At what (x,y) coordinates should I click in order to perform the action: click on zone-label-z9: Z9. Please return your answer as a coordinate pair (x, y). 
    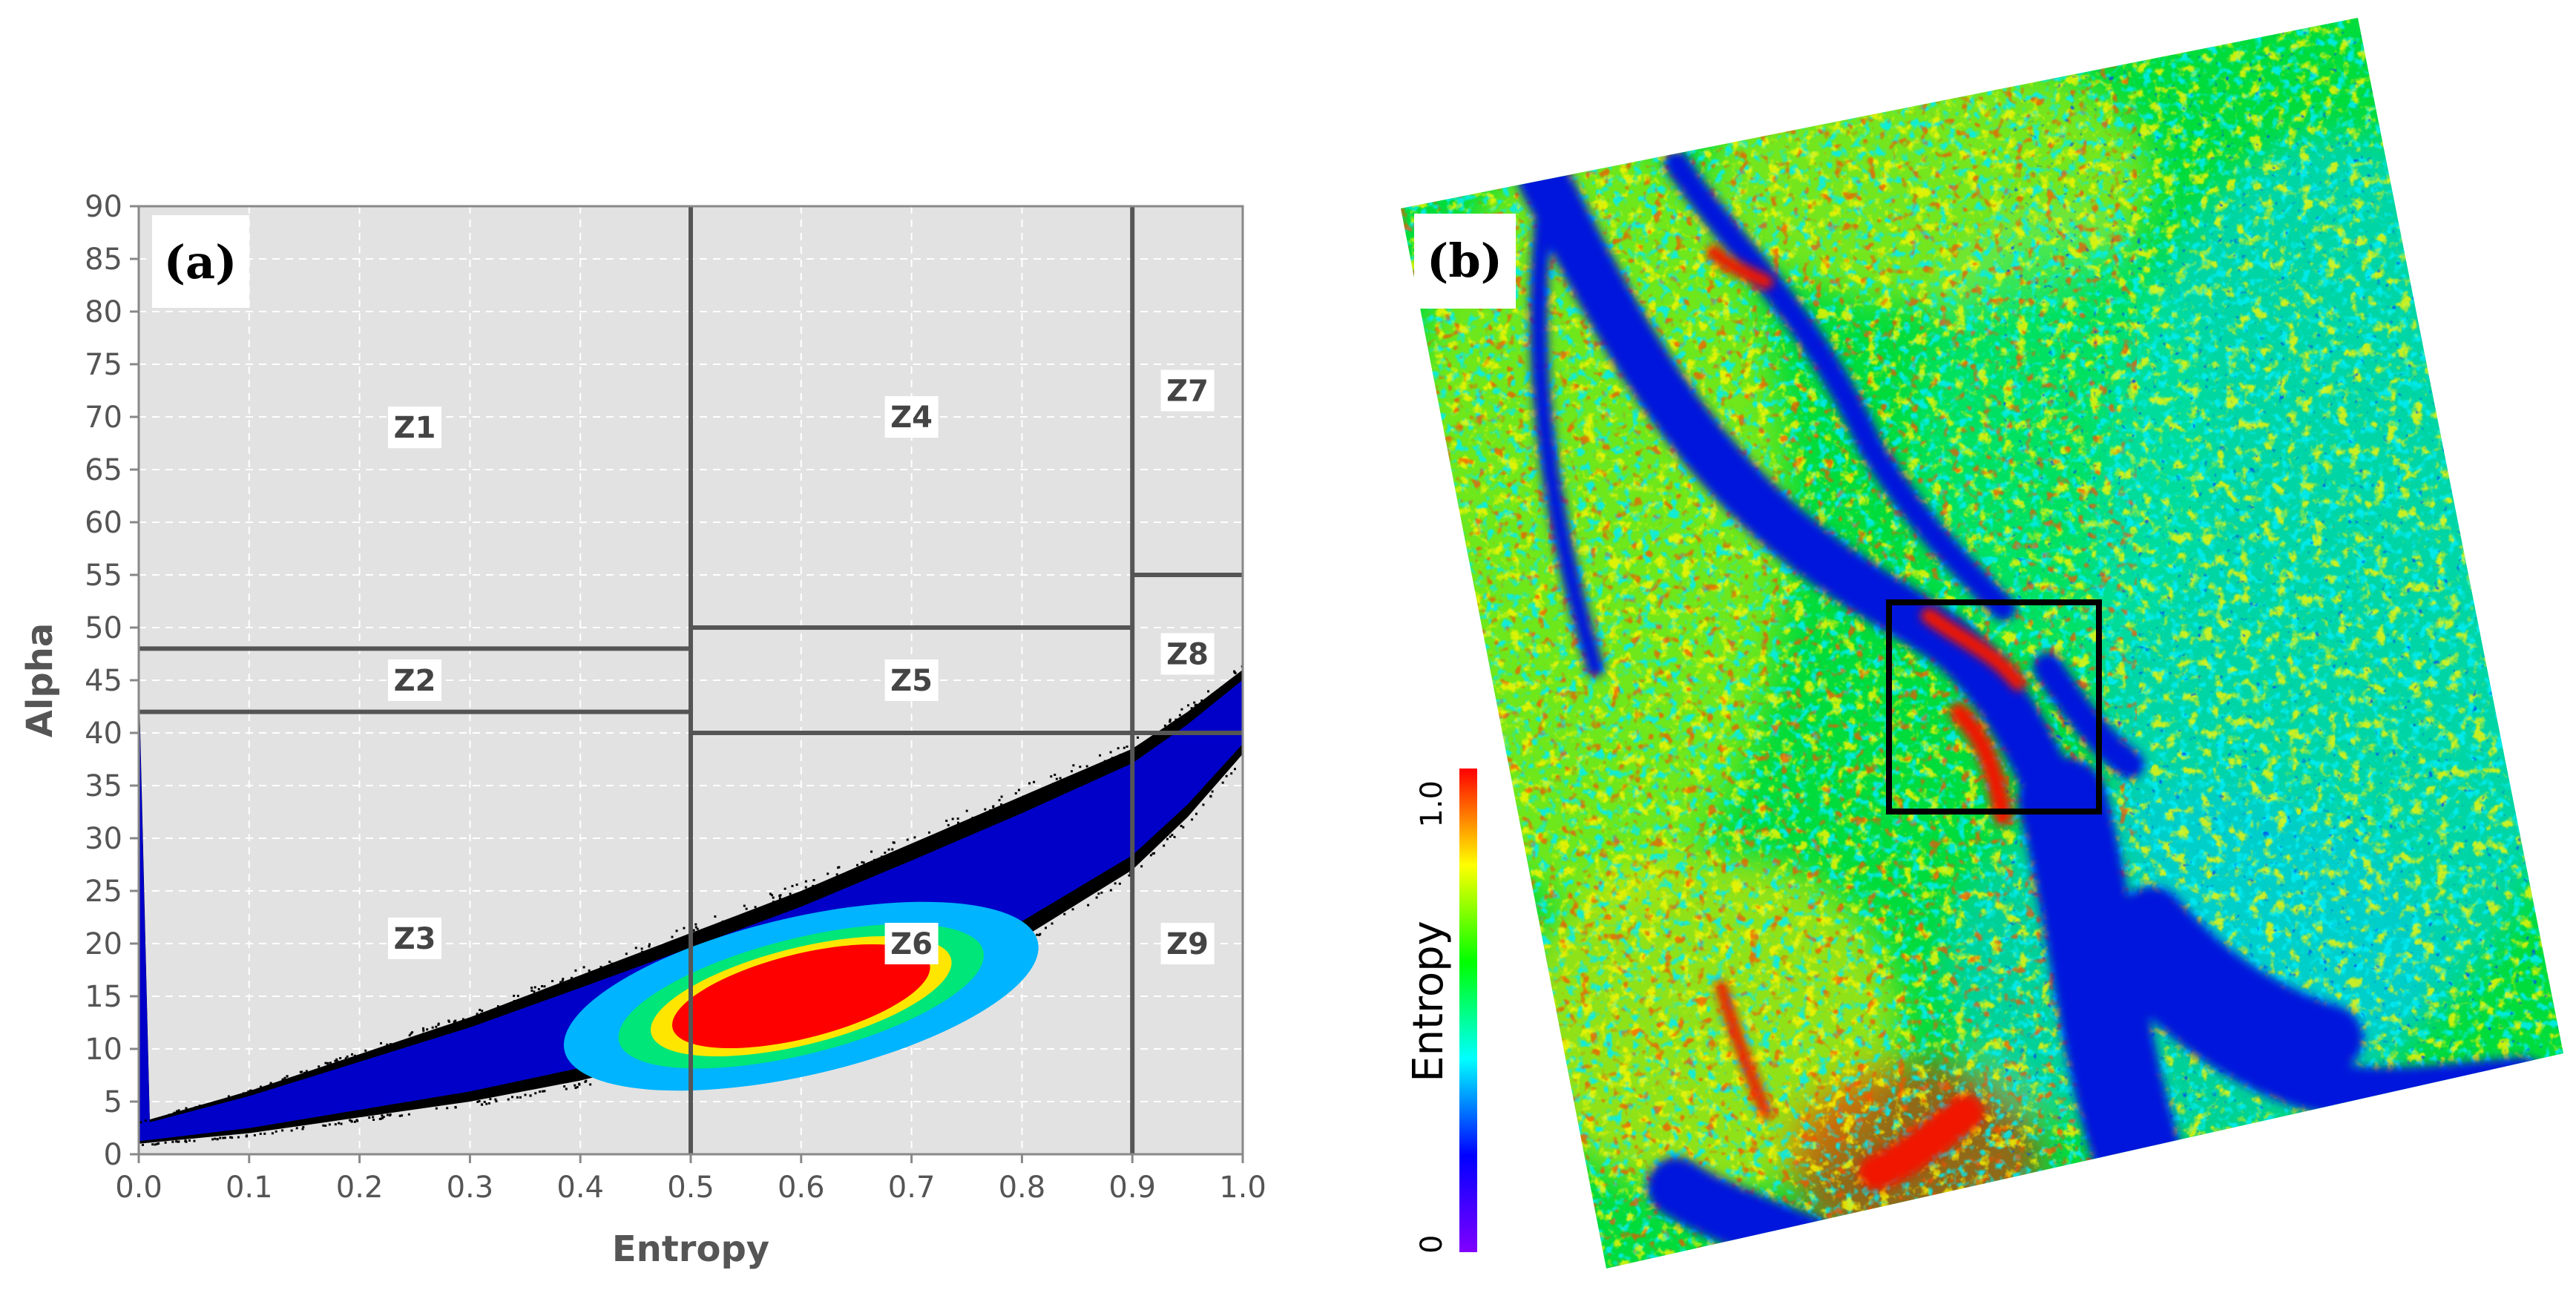
    Looking at the image, I should click on (1187, 944).